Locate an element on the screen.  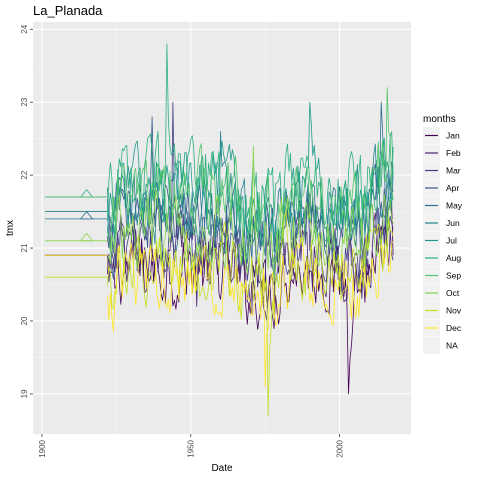
x-axis-title: Date is located at coordinates (222, 468).